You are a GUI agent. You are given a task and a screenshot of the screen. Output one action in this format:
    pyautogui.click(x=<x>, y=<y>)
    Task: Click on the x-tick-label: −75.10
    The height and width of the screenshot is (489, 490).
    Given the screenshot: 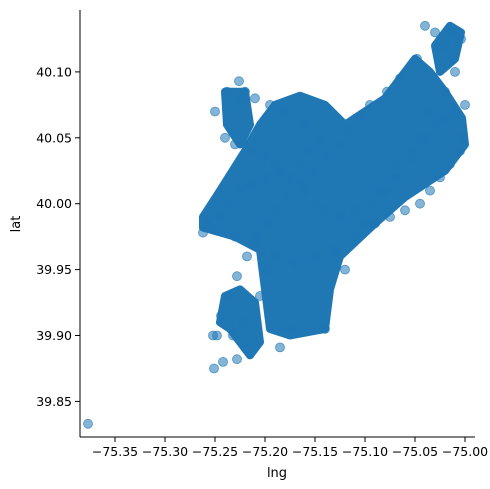 What is the action you would take?
    pyautogui.click(x=365, y=451)
    